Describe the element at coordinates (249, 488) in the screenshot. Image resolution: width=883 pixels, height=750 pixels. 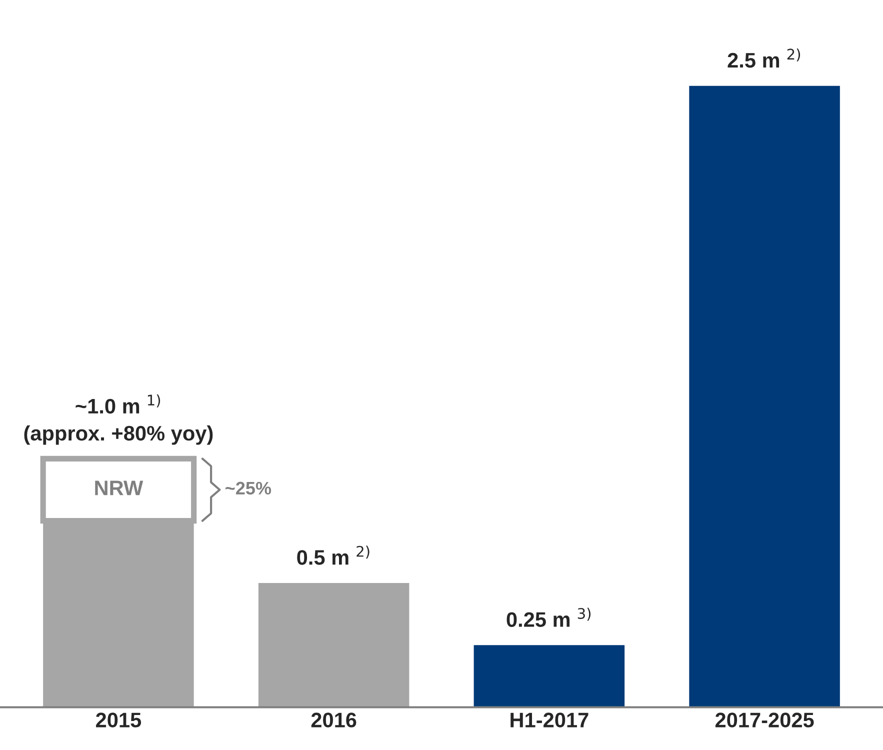
I see `annotation: ~25%` at that location.